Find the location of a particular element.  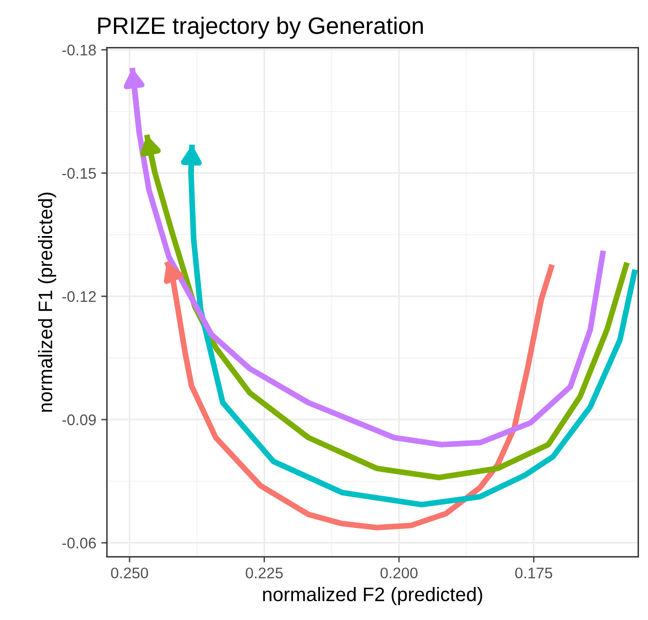

x-axis-title: normalized F2 (predicted) is located at coordinates (372, 596).